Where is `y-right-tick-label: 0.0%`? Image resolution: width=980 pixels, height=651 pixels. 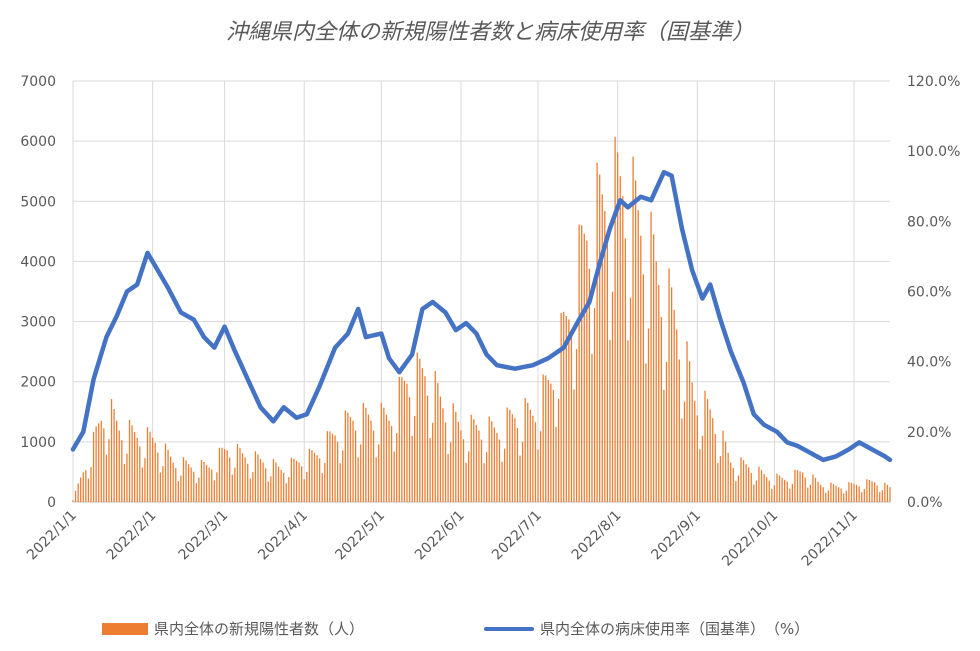 y-right-tick-label: 0.0% is located at coordinates (925, 503).